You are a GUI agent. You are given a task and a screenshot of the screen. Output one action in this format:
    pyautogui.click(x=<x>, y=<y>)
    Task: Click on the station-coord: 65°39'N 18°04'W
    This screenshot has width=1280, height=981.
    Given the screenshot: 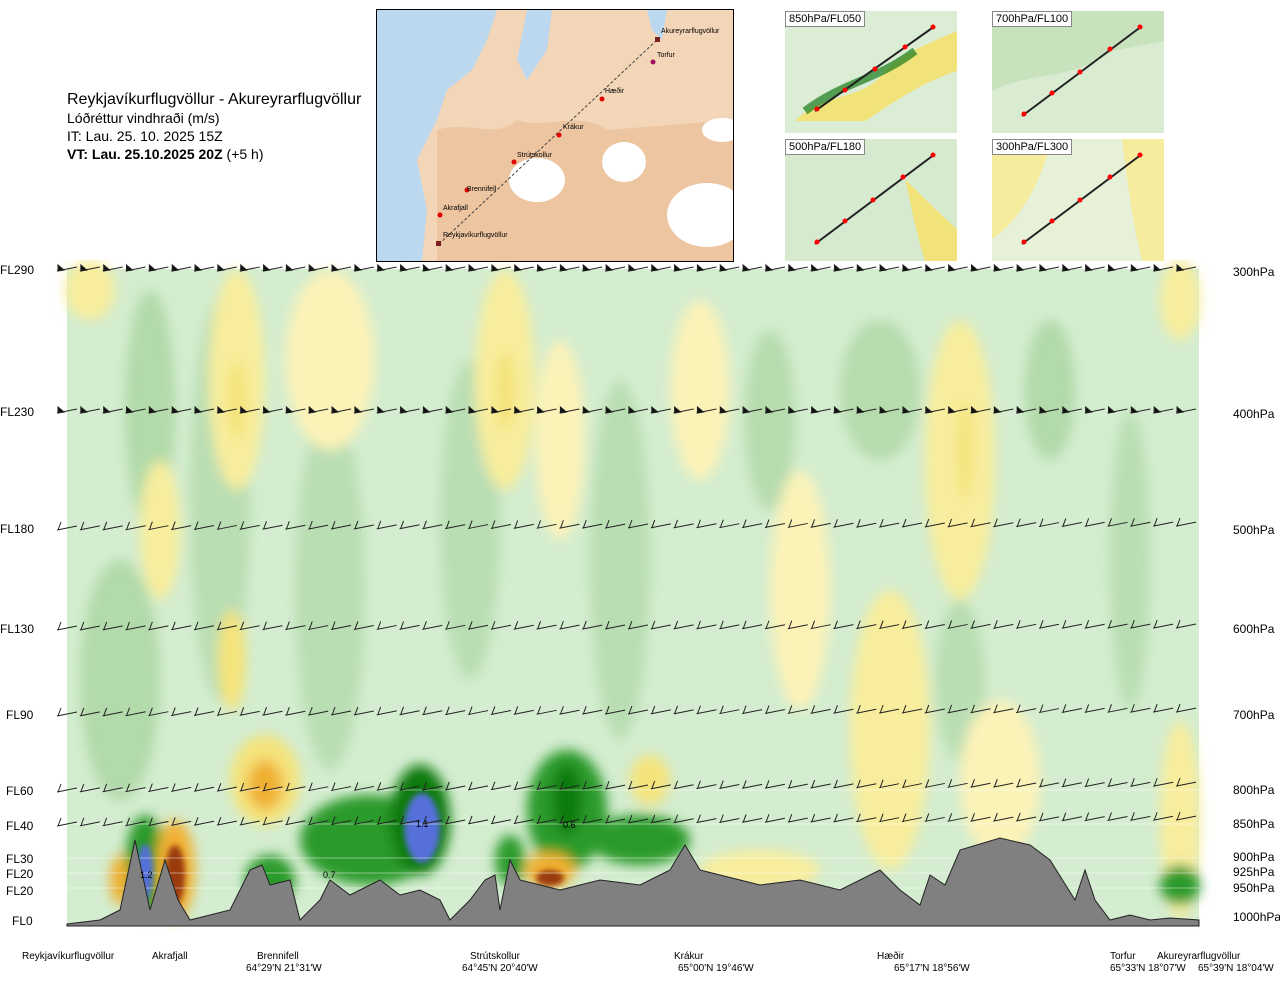 What is the action you would take?
    pyautogui.click(x=1236, y=968)
    